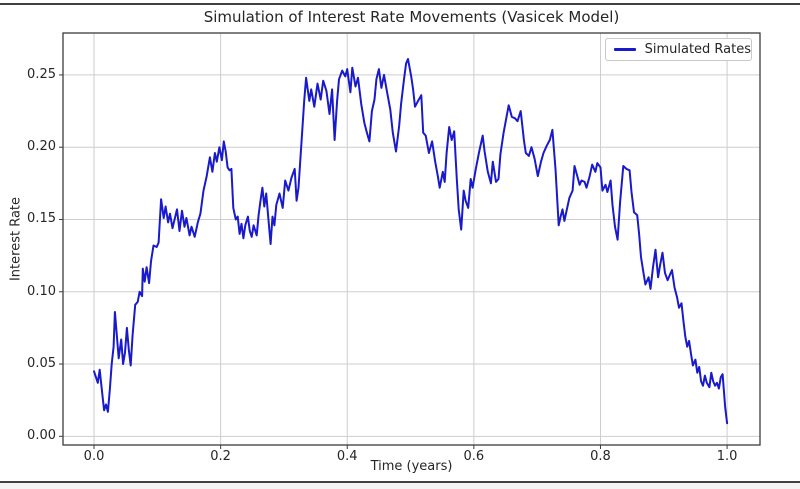 The height and width of the screenshot is (489, 800). What do you see at coordinates (400, 486) in the screenshot?
I see `window-bottom-strip` at bounding box center [400, 486].